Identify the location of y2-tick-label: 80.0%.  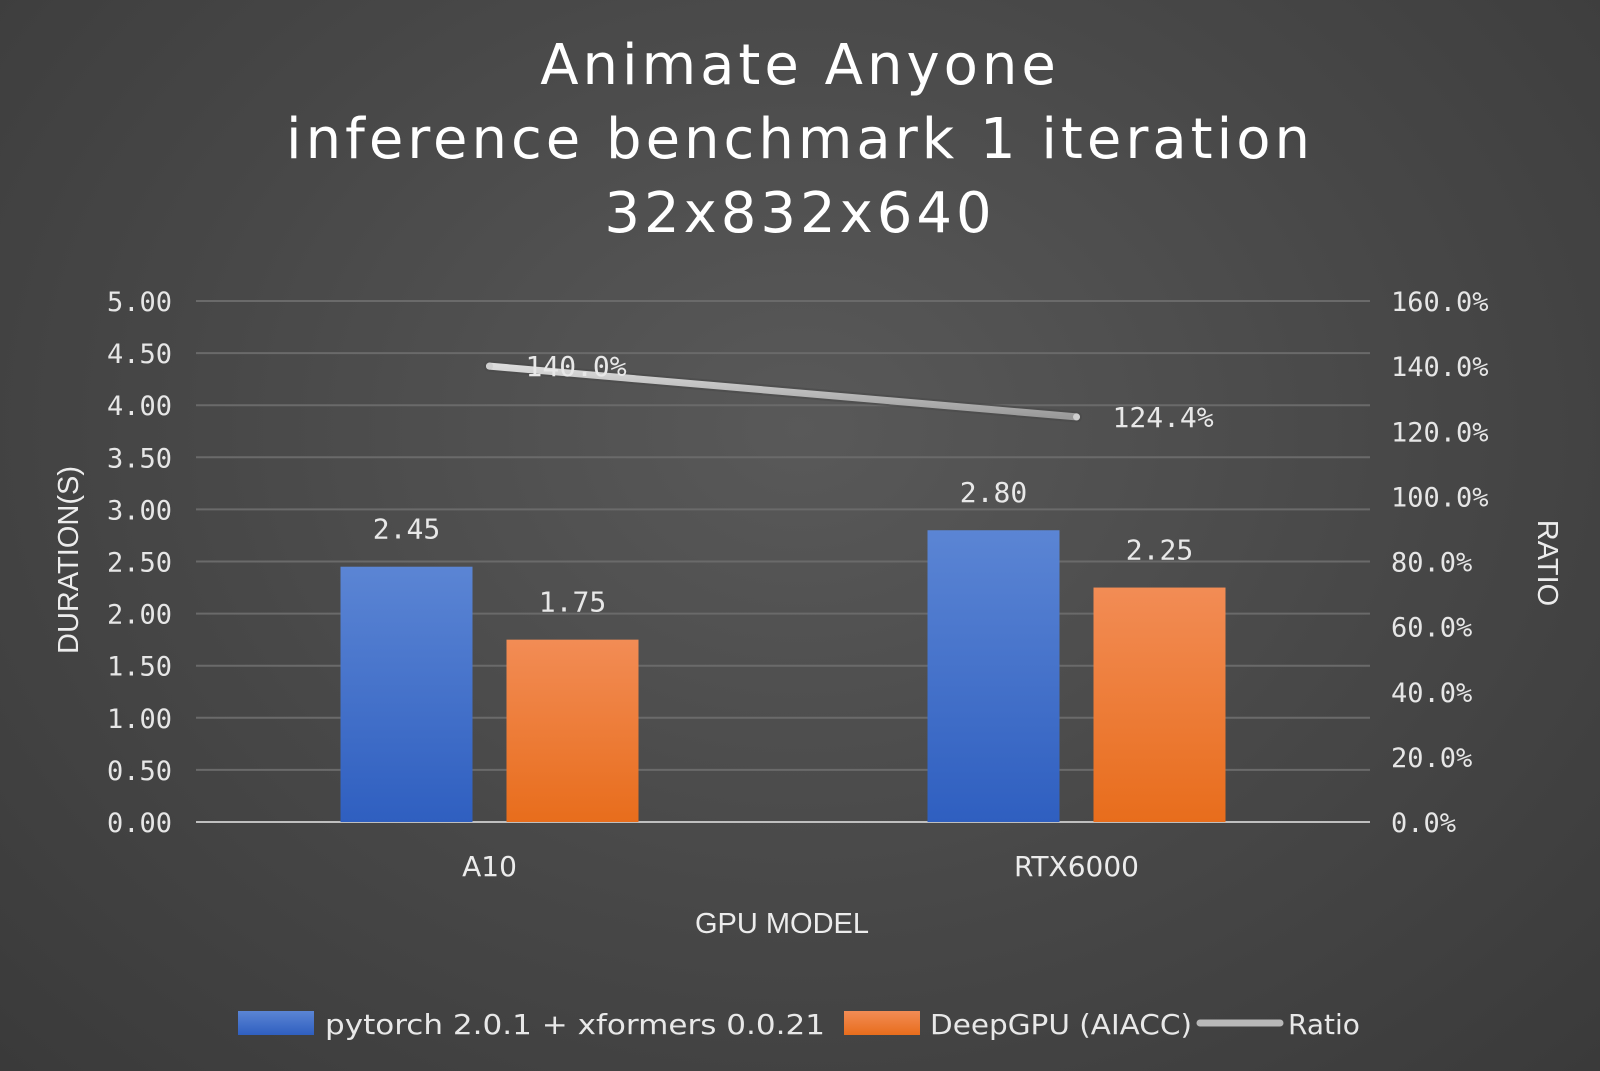
(1431, 563).